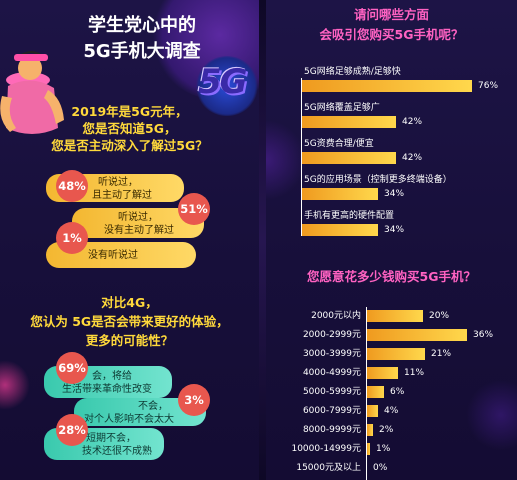 This screenshot has height=480, width=517. What do you see at coordinates (439, 316) in the screenshot?
I see `chart2-value-label: 20%` at bounding box center [439, 316].